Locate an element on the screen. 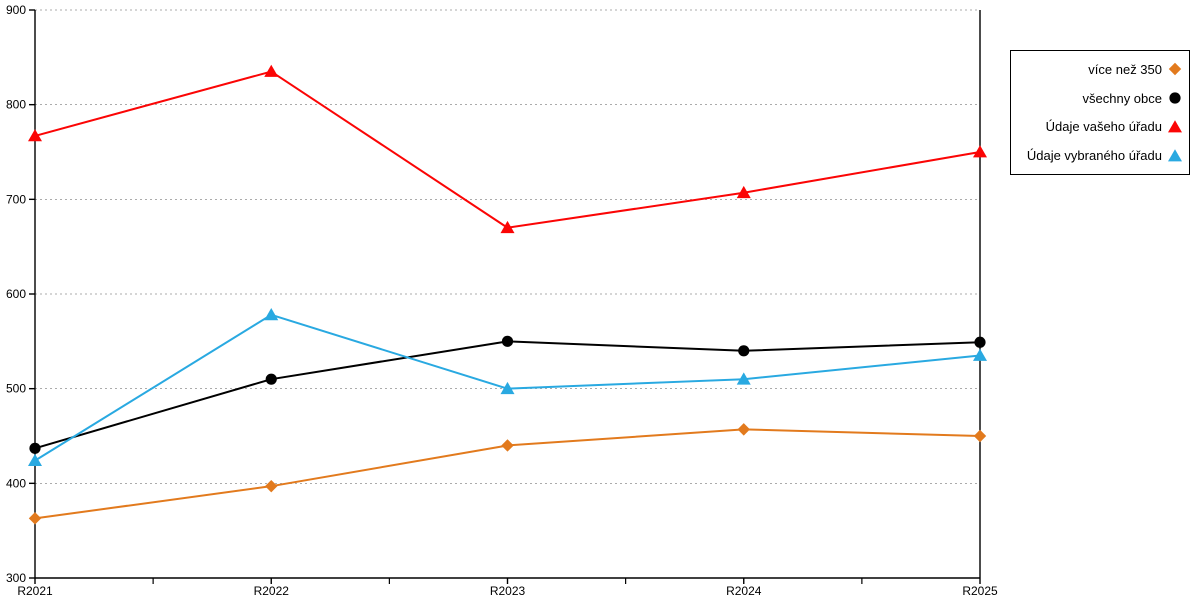 This screenshot has height=600, width=1200. legend-item: všechny obce is located at coordinates (1100, 98).